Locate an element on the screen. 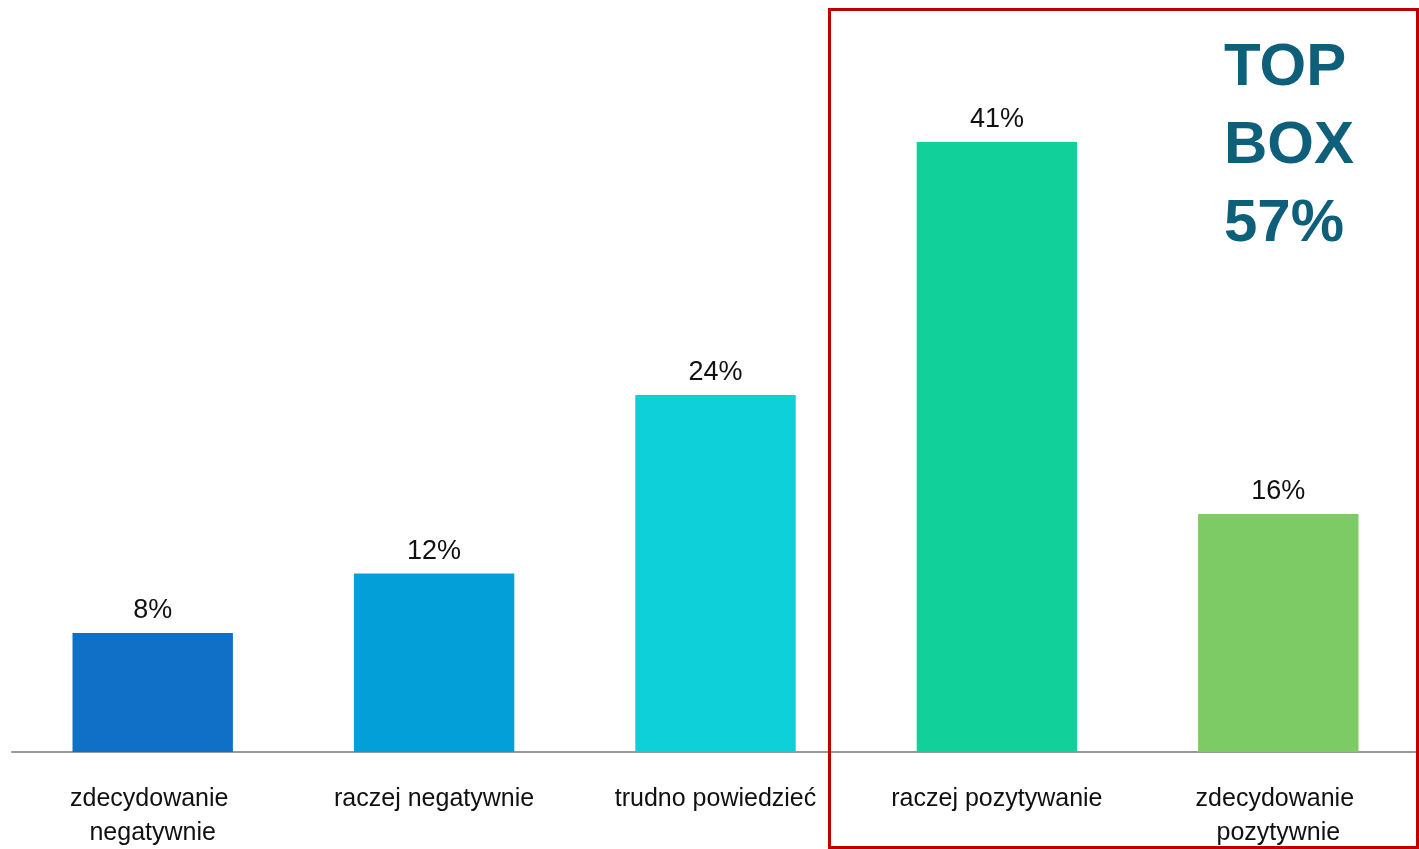 This screenshot has height=849, width=1419. x-tick-label: raczej negatywnie is located at coordinates (434, 797).